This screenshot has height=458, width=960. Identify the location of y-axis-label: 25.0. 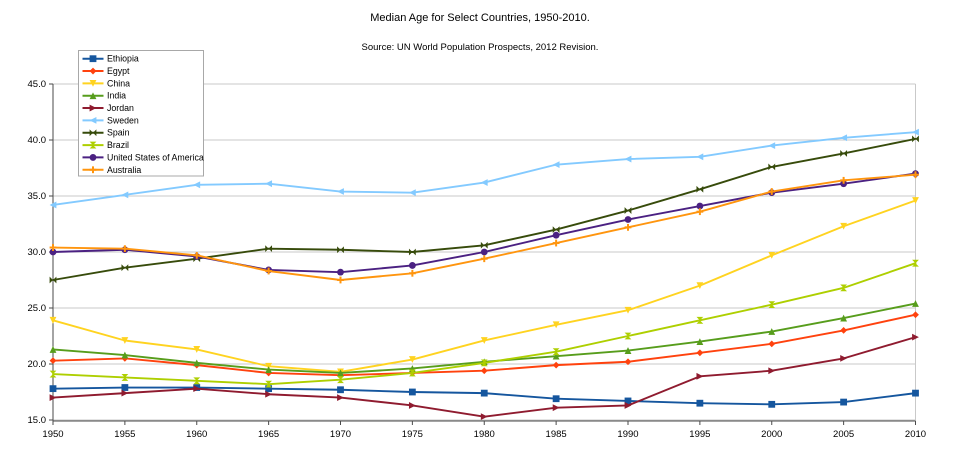
(37, 308).